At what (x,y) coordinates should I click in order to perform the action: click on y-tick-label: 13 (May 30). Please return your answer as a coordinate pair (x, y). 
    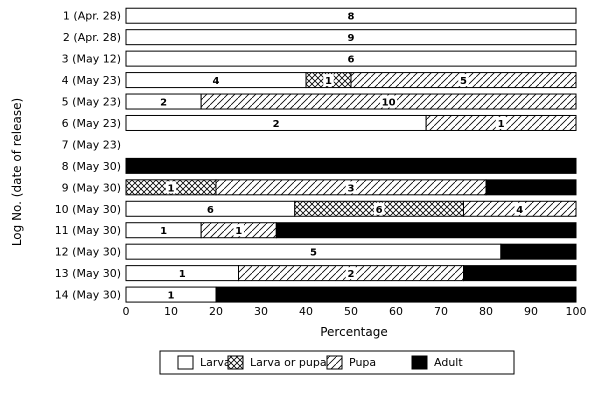
    Looking at the image, I should click on (88, 273).